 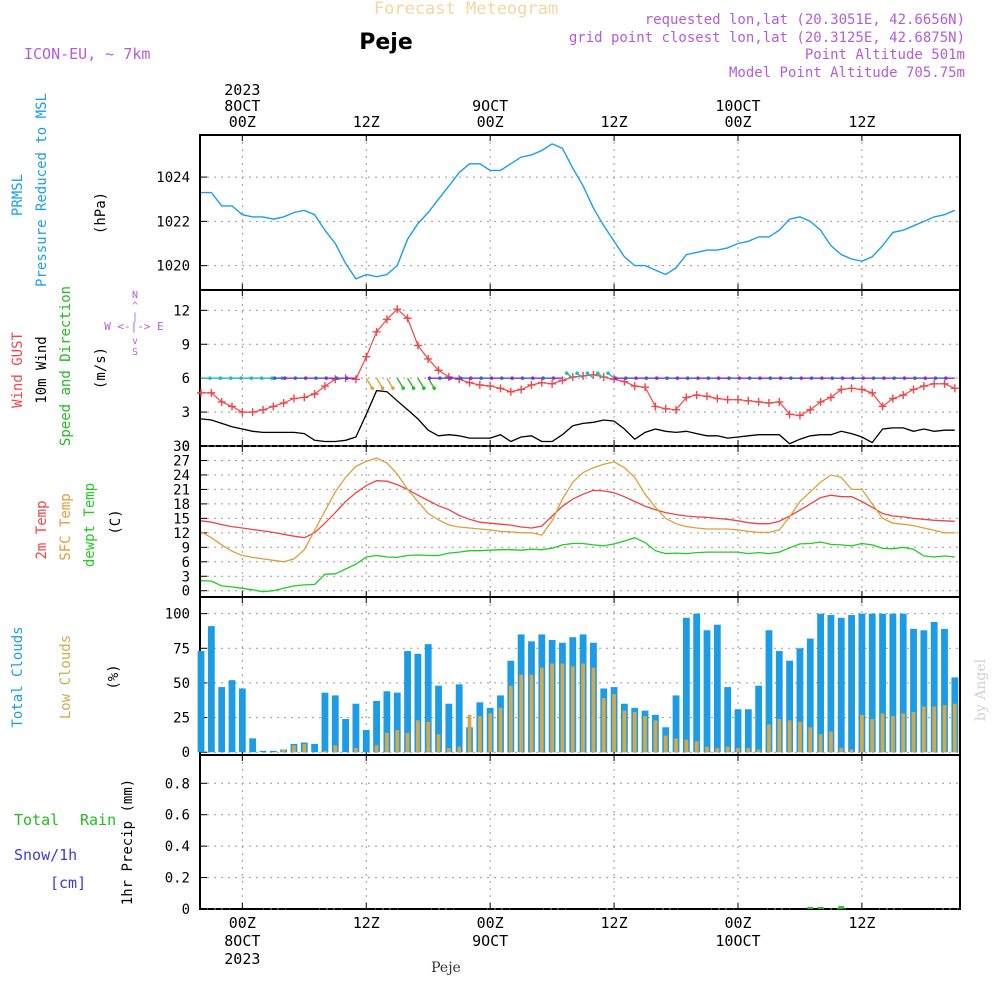 What do you see at coordinates (737, 106) in the screenshot?
I see `time-axis-label: 10OCT` at bounding box center [737, 106].